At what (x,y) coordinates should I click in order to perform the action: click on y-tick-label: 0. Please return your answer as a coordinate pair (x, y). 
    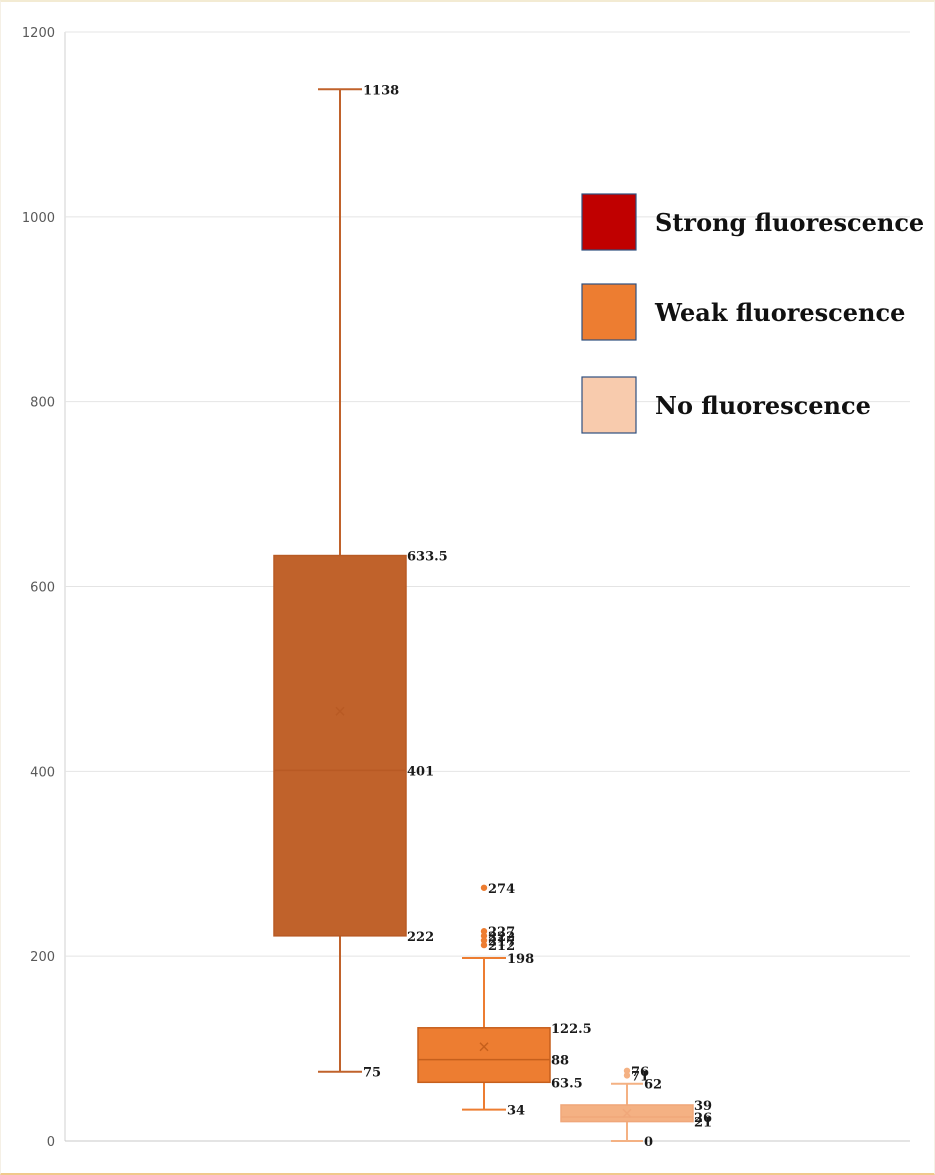
    Looking at the image, I should click on (51, 1142).